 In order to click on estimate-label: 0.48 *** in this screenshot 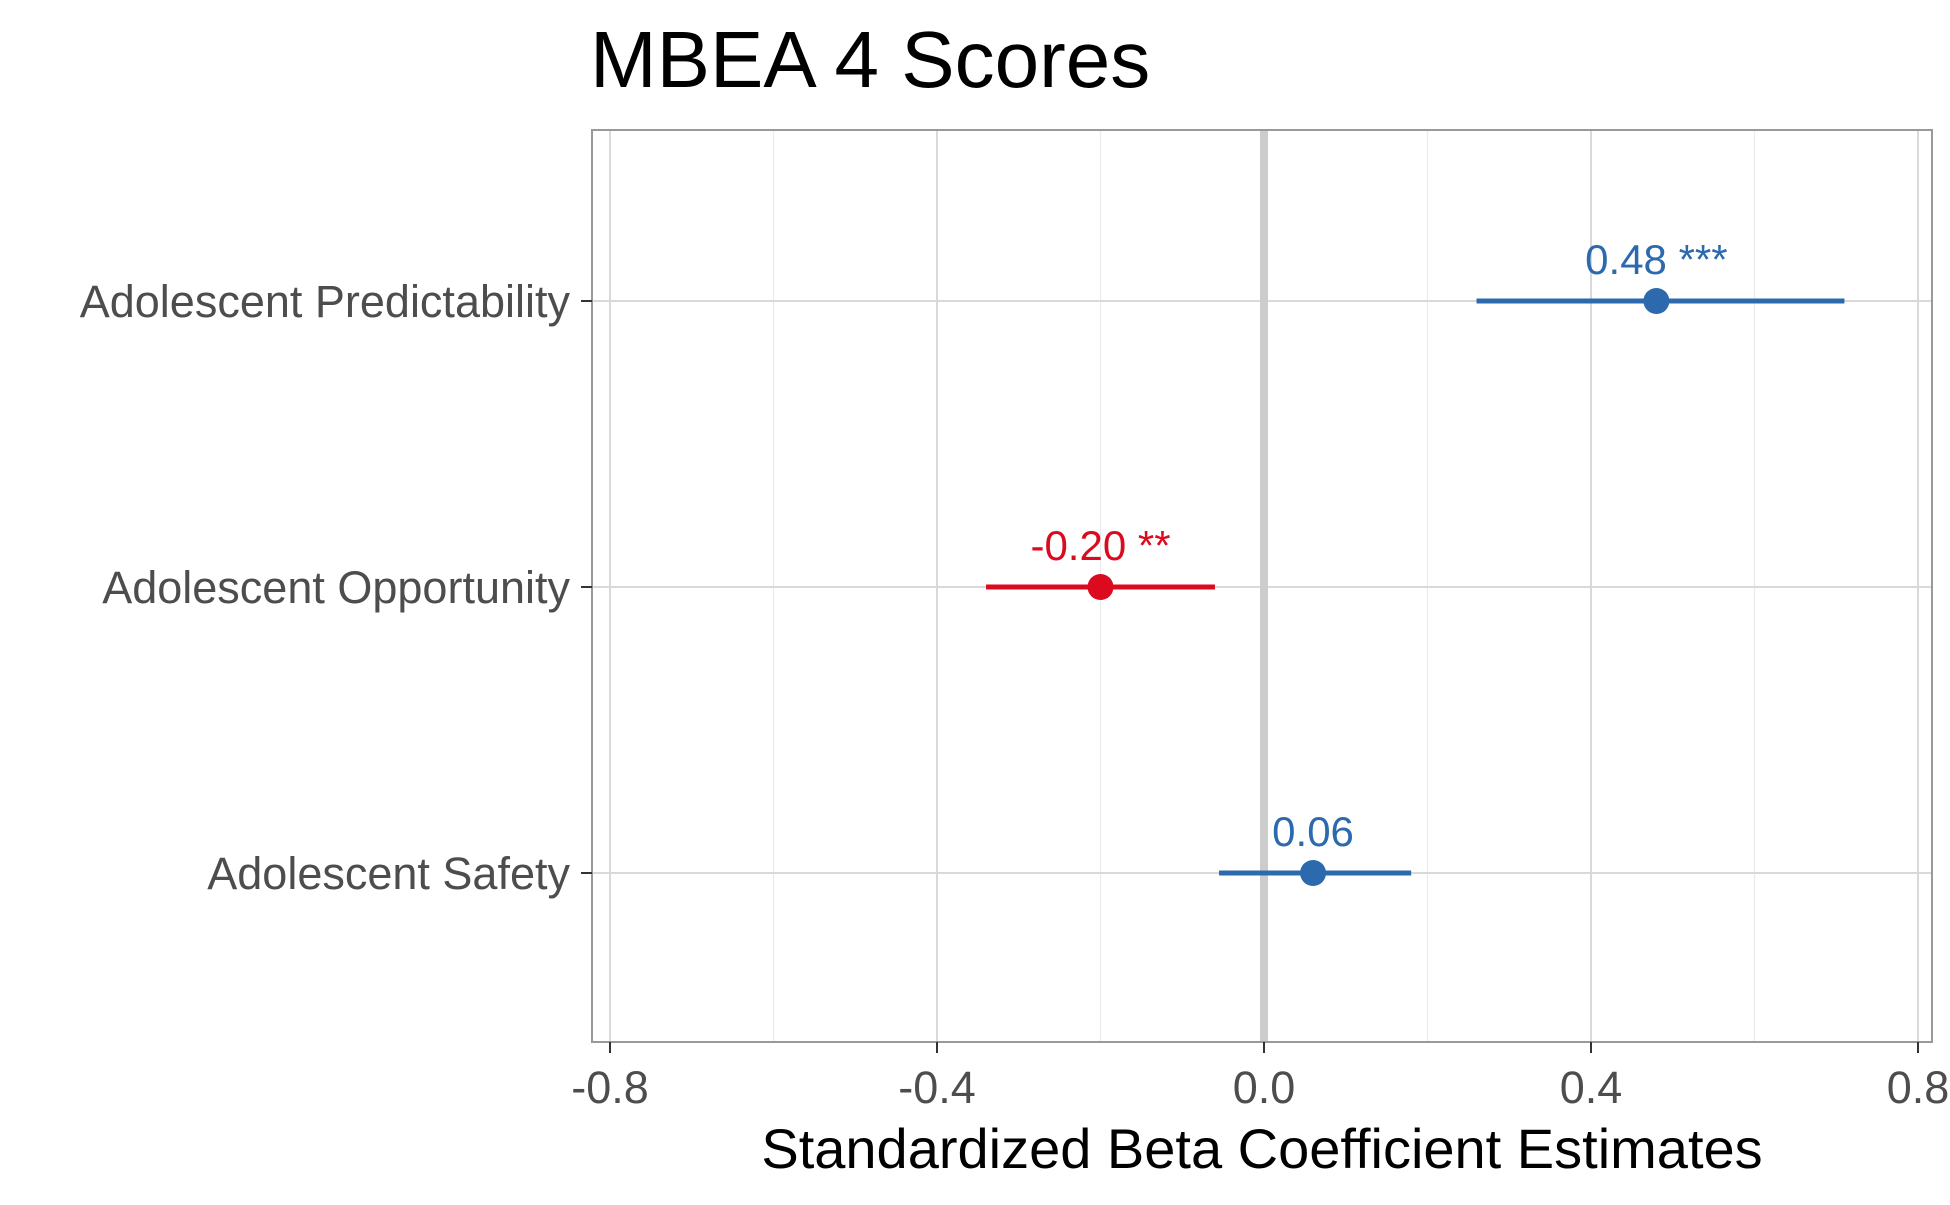, I will do `click(1656, 259)`.